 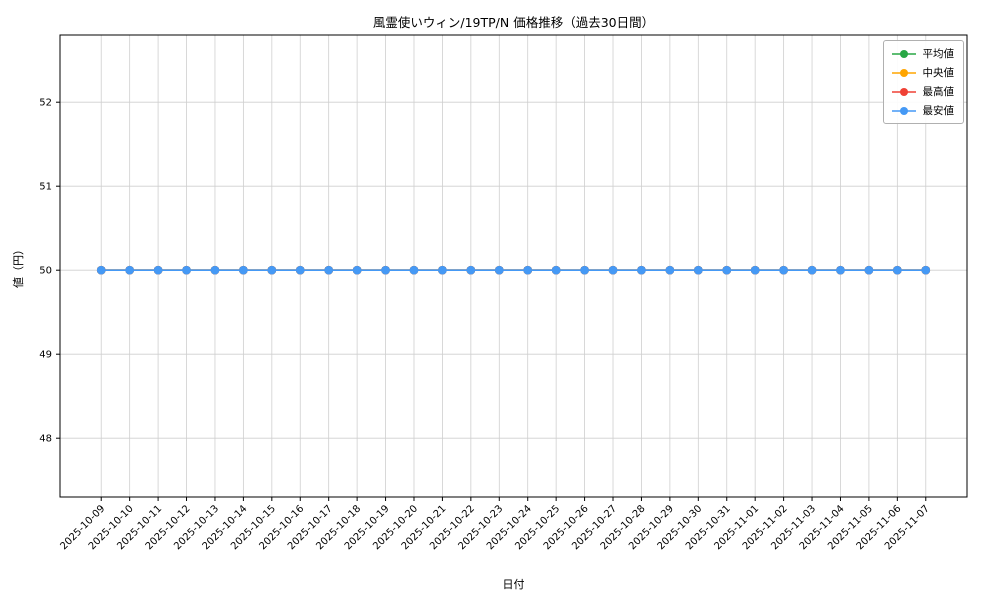 I want to click on legend-item-highest: 最高値, so click(x=923, y=91).